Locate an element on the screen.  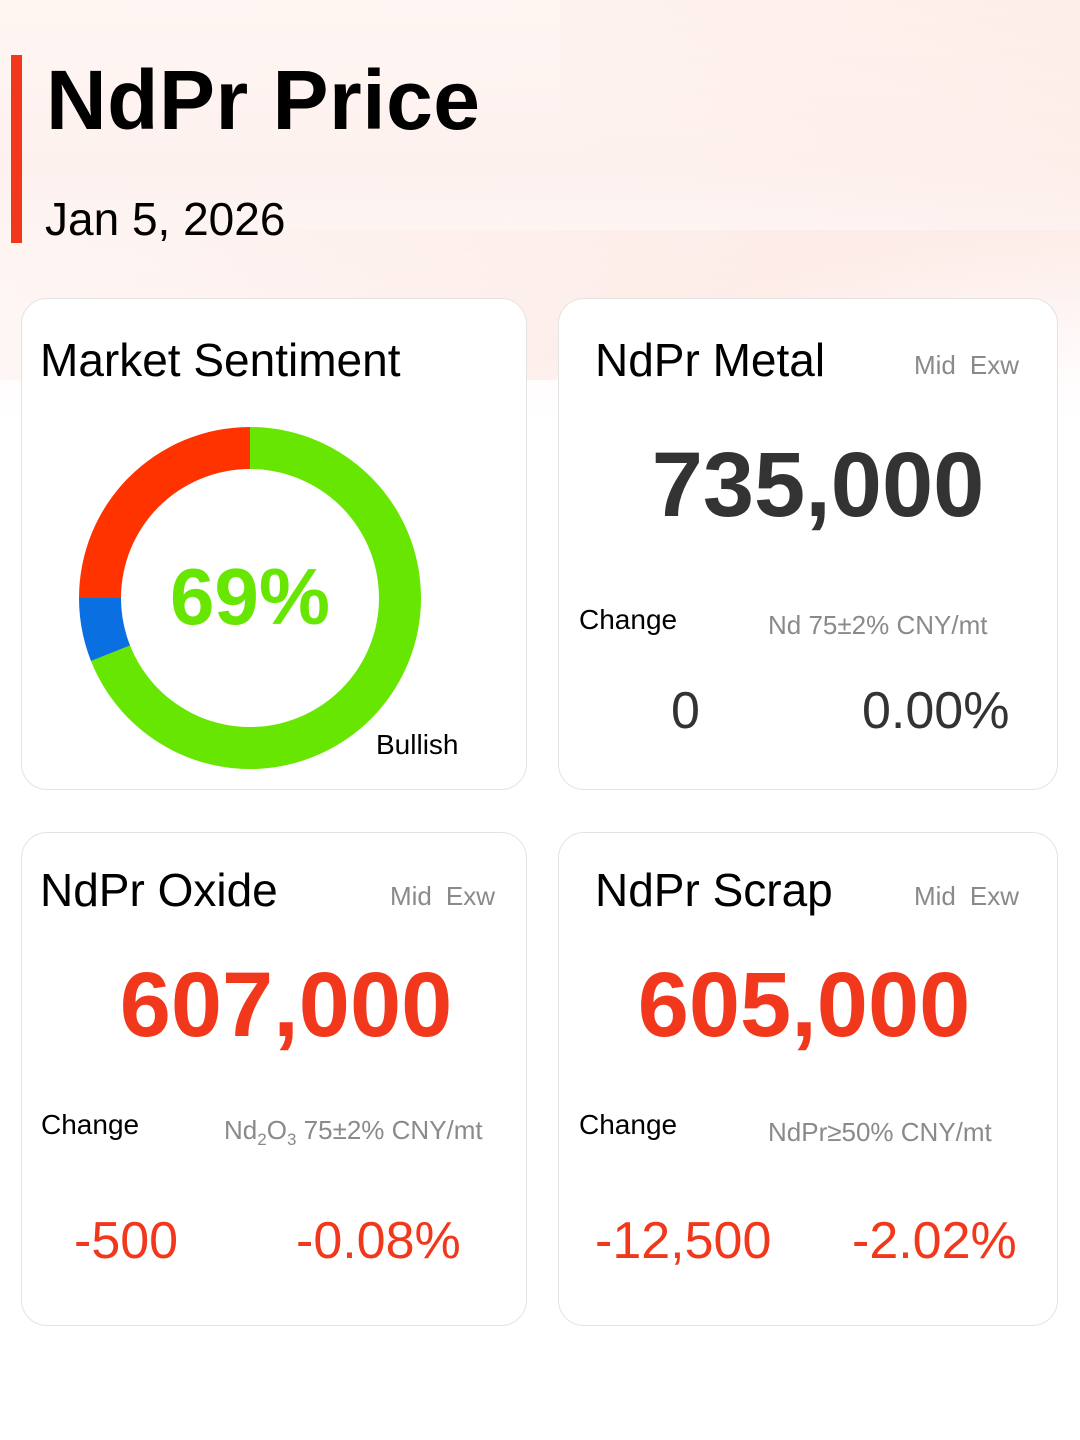
card-title: Market Sentiment is located at coordinates (220, 360).